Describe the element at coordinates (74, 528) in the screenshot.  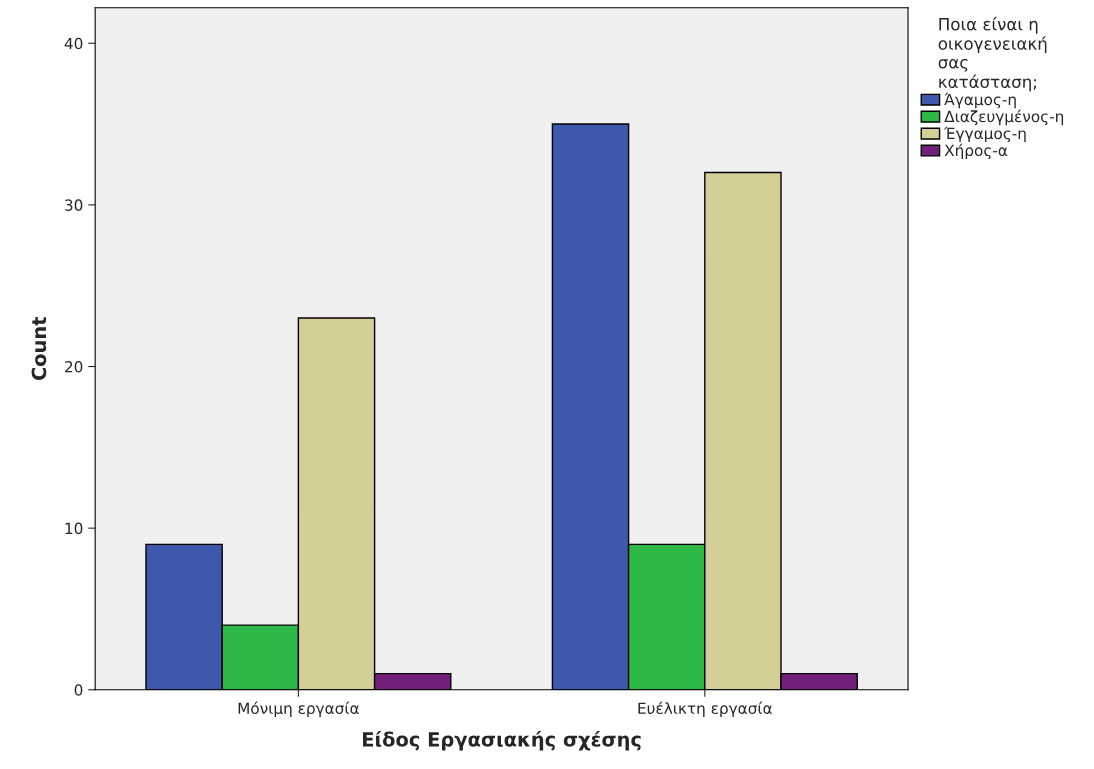
I see `y-tick-label: 10` at that location.